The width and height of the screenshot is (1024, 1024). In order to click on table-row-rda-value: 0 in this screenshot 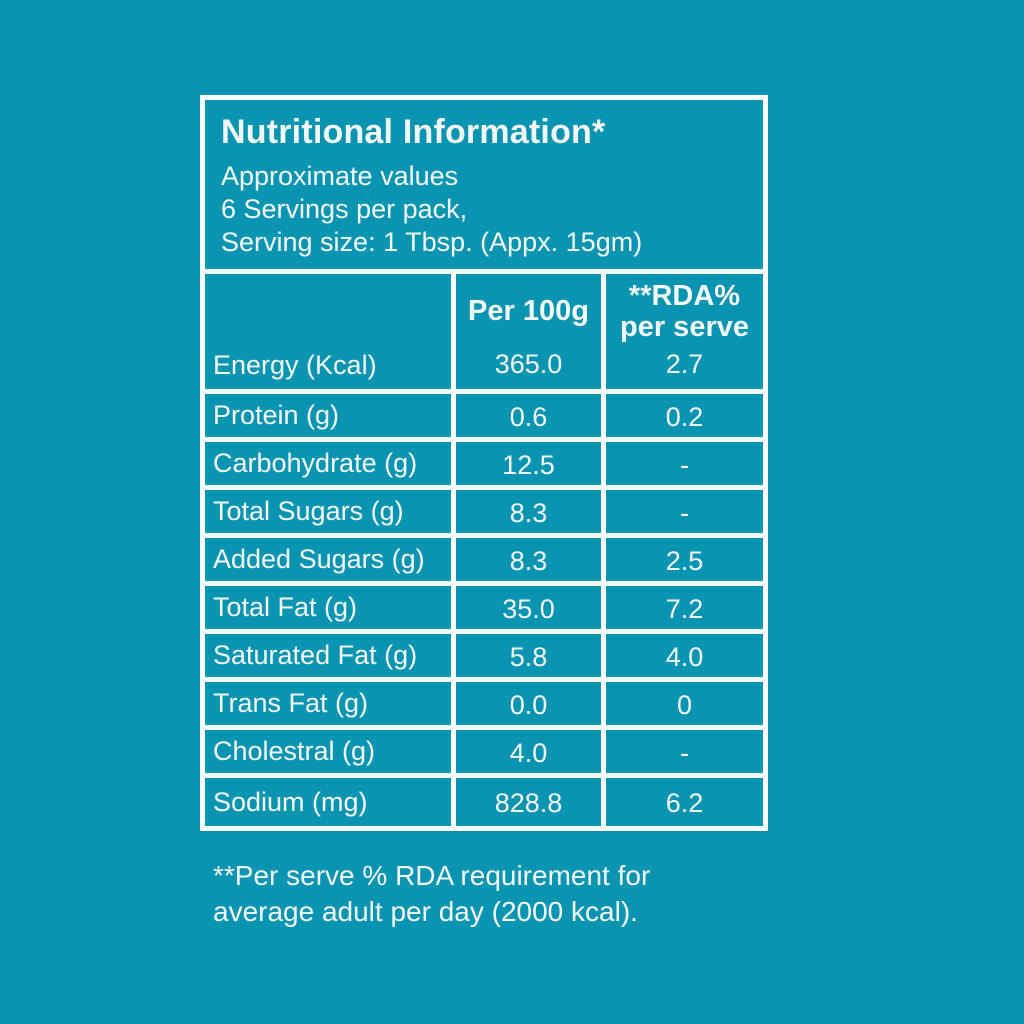, I will do `click(684, 703)`.